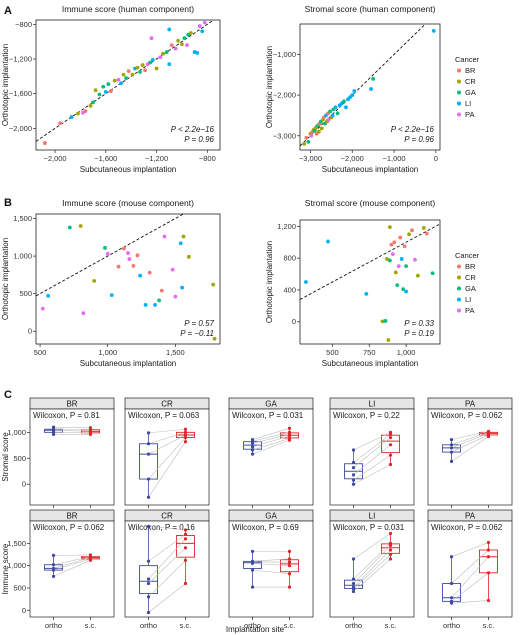  What do you see at coordinates (372, 569) in the screenshot?
I see `facet-li: LI Wilcoxon, P = 0.031 ortho s.c.` at bounding box center [372, 569].